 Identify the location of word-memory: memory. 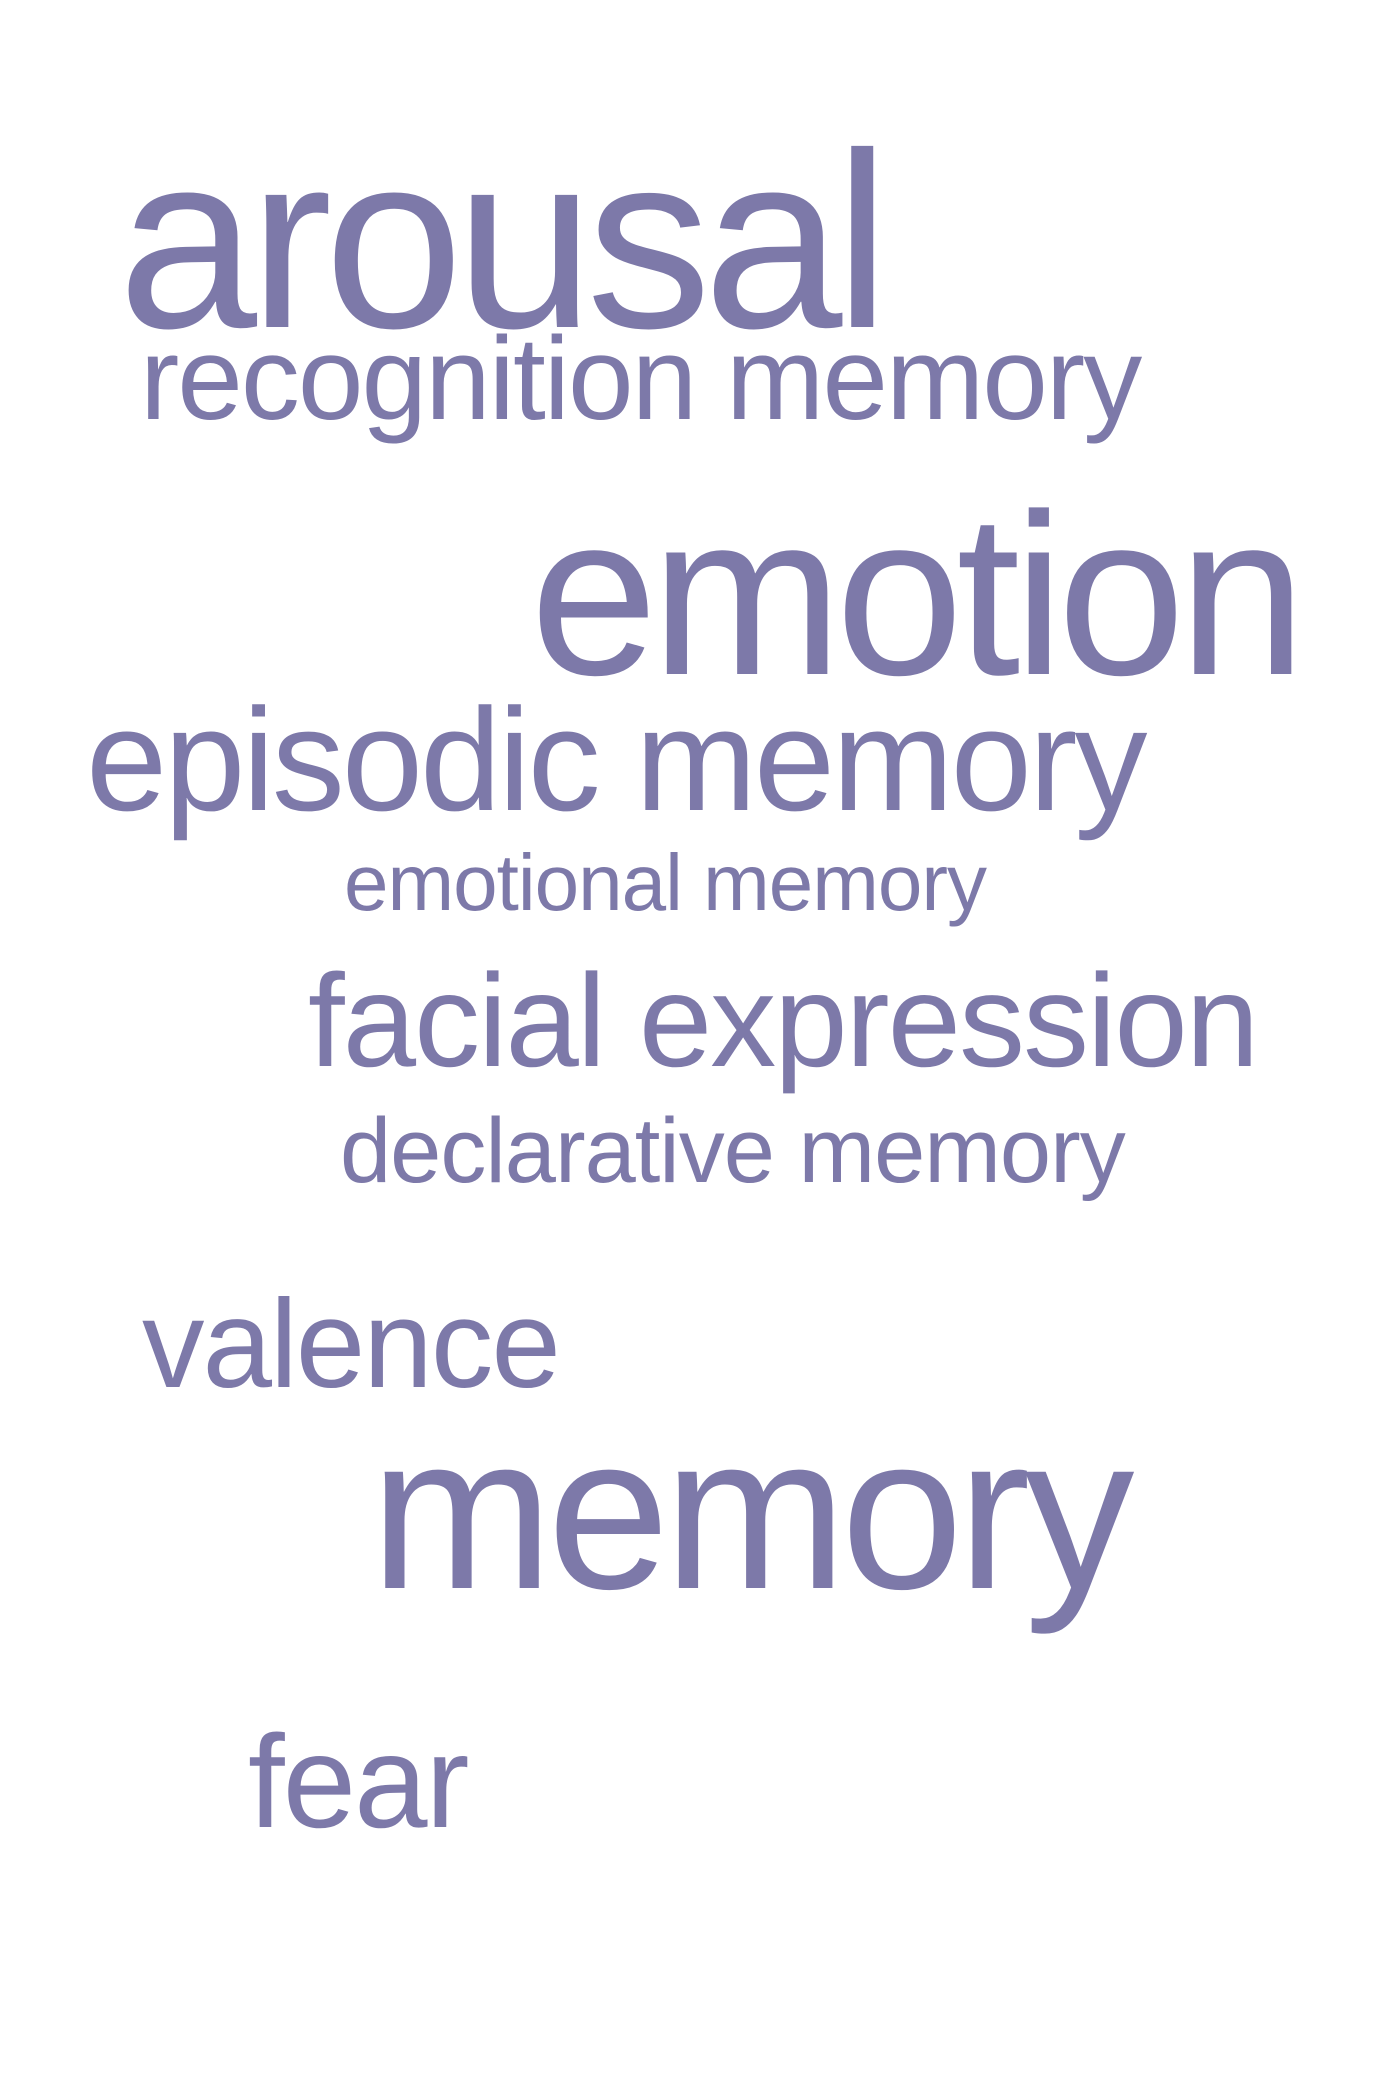
(752, 1512).